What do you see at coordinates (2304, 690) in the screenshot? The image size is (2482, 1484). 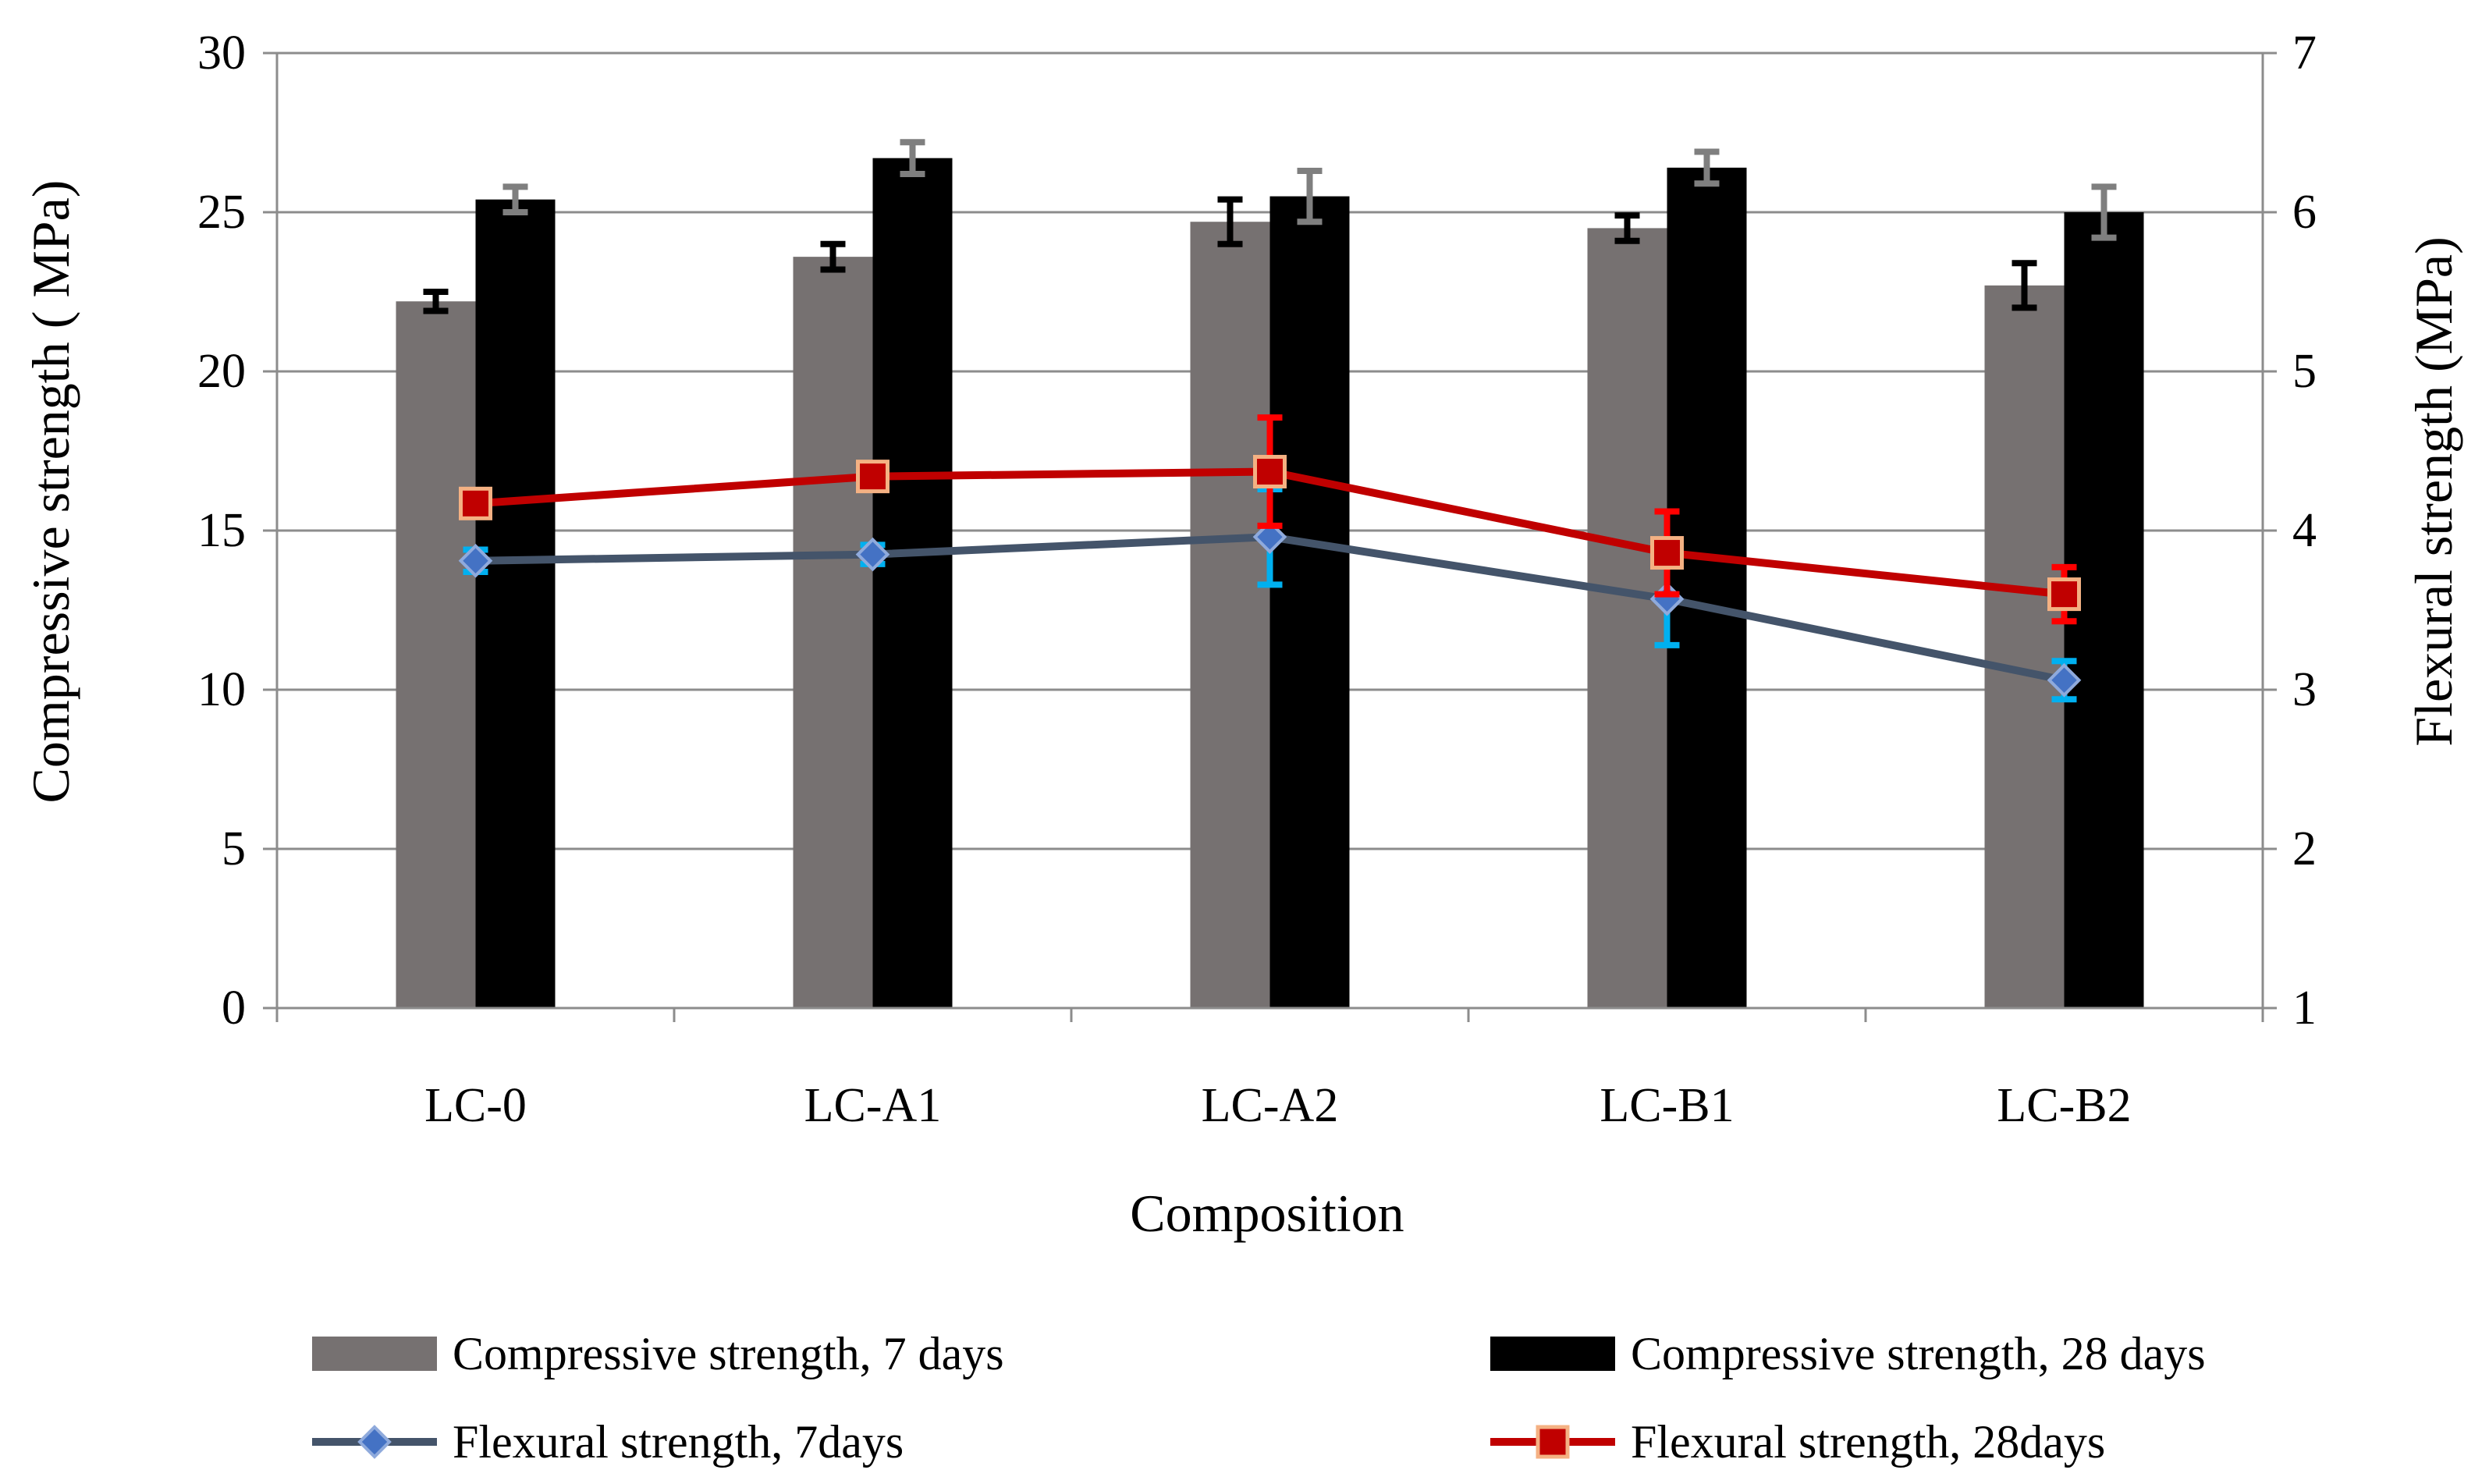 I see `y2-tick-label: 3` at bounding box center [2304, 690].